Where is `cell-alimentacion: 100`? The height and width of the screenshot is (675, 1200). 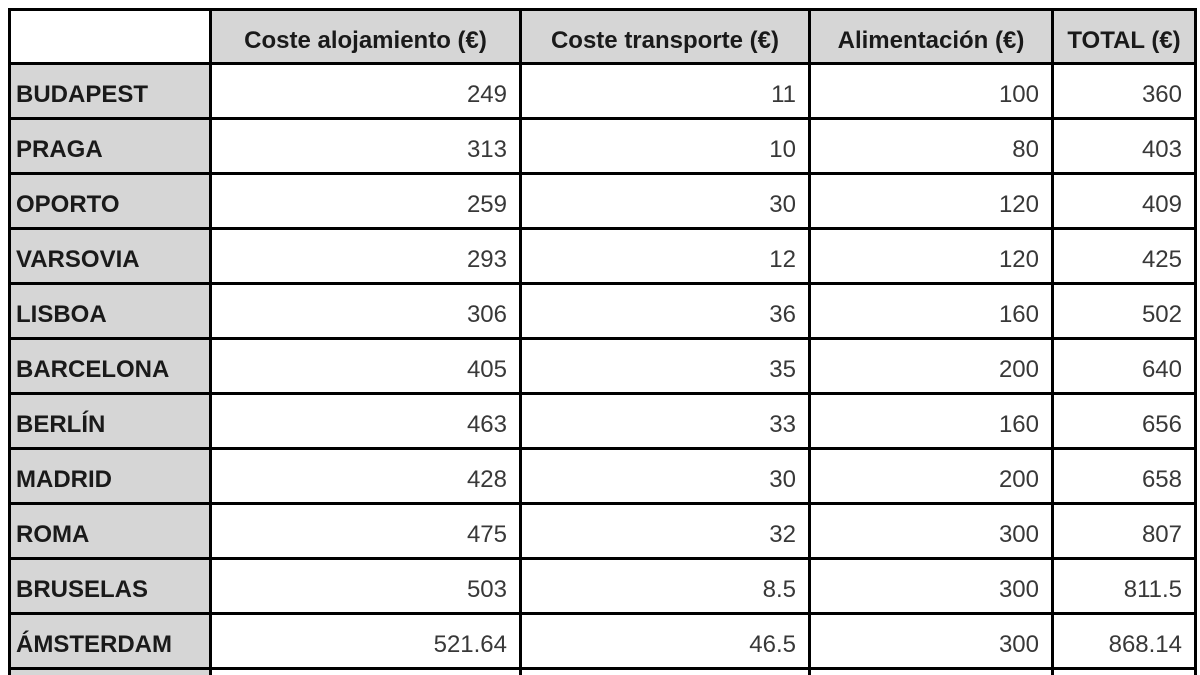
cell-alimentacion: 100 is located at coordinates (931, 91).